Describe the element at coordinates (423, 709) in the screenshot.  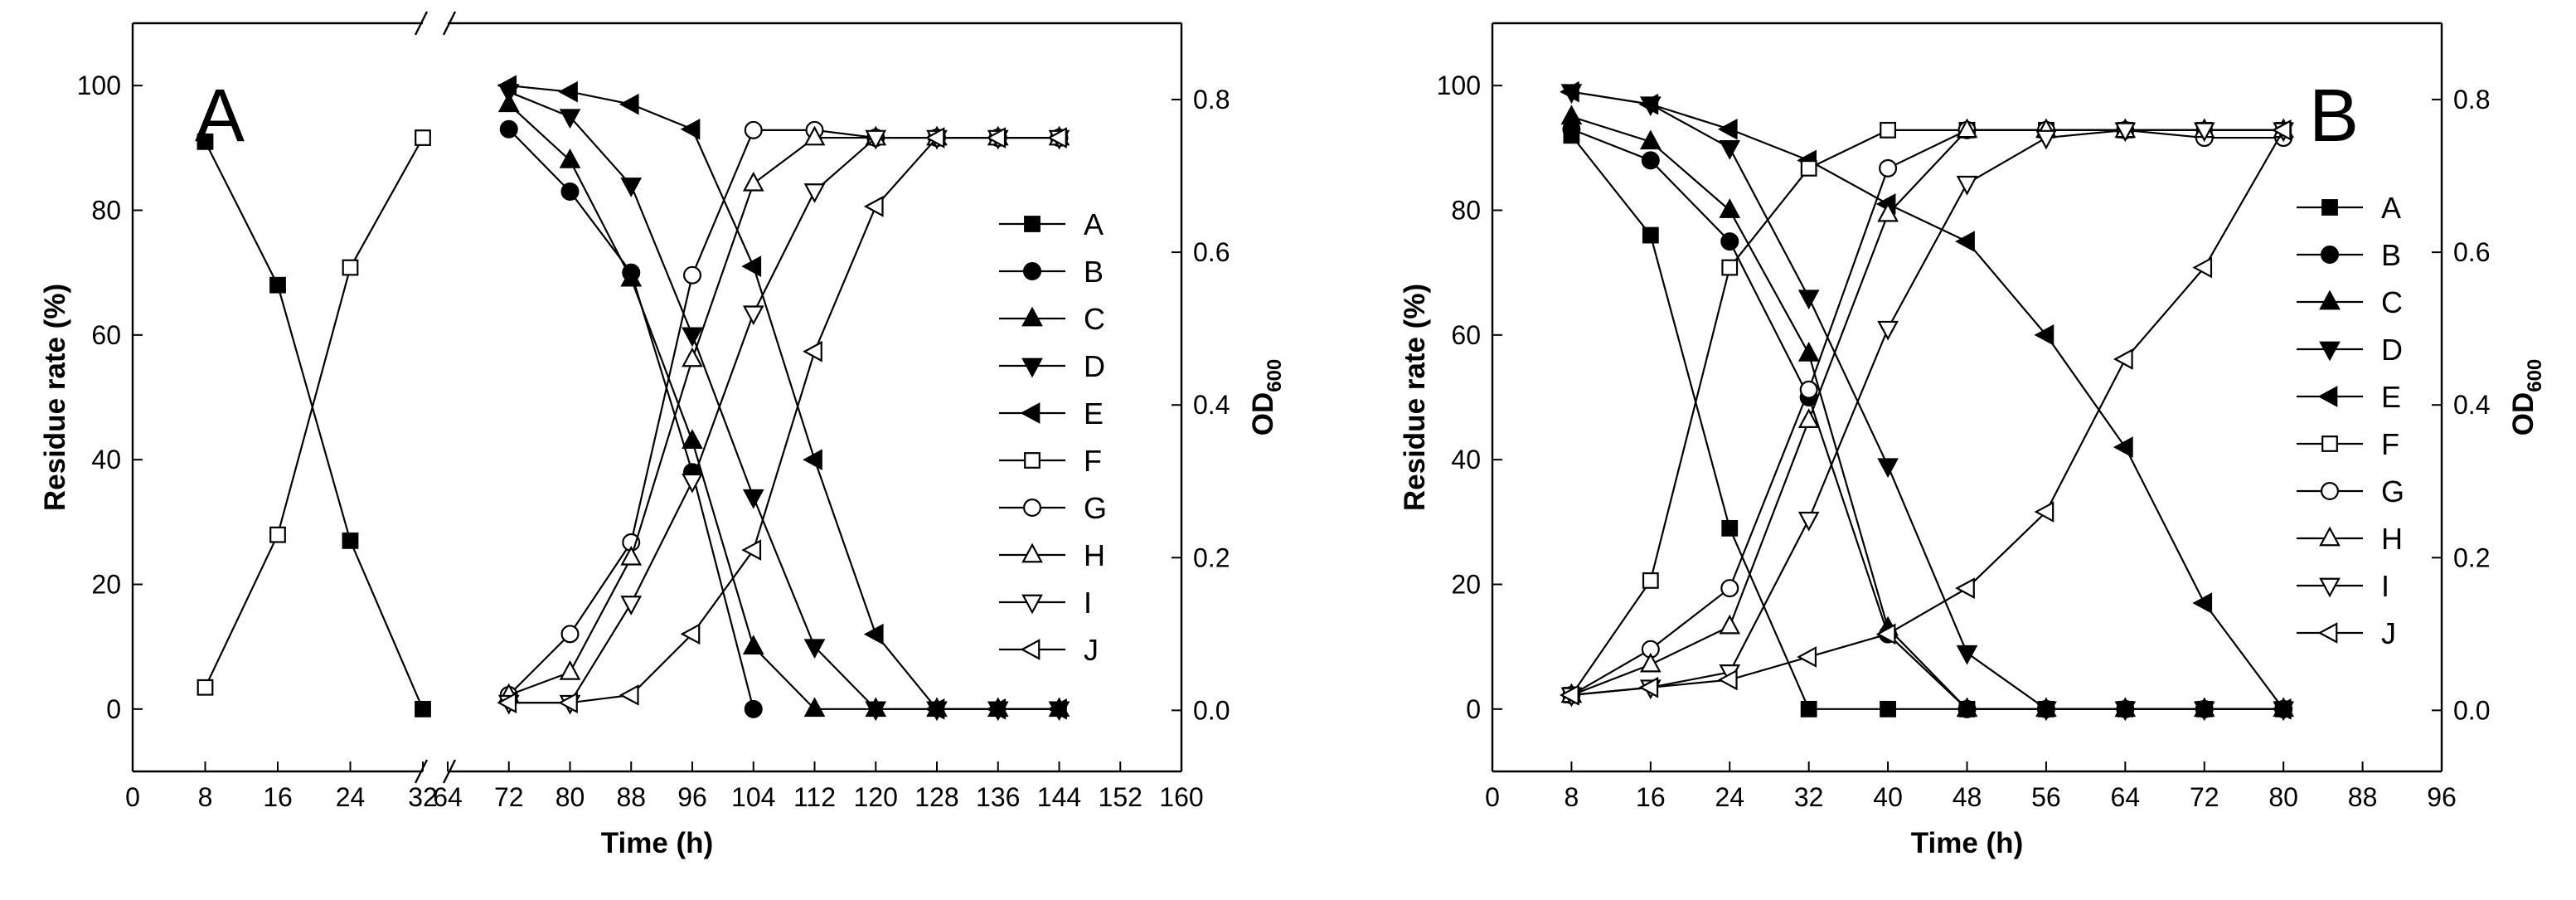
I see `panel-a-series-a-point` at that location.